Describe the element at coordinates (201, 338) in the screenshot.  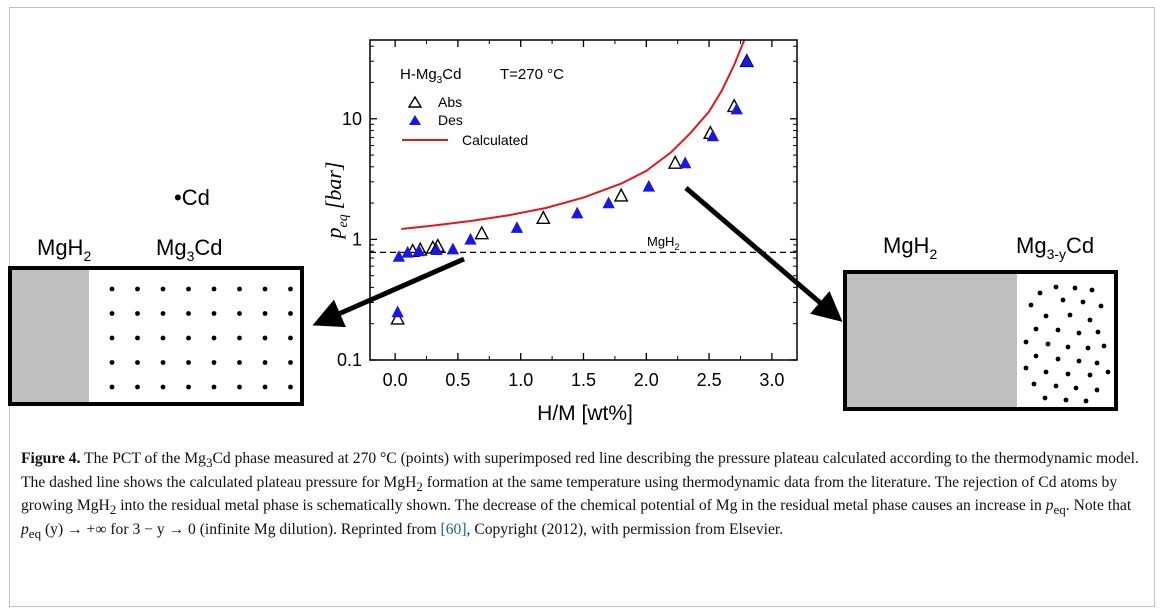
I see `left-cd-dot-grid` at that location.